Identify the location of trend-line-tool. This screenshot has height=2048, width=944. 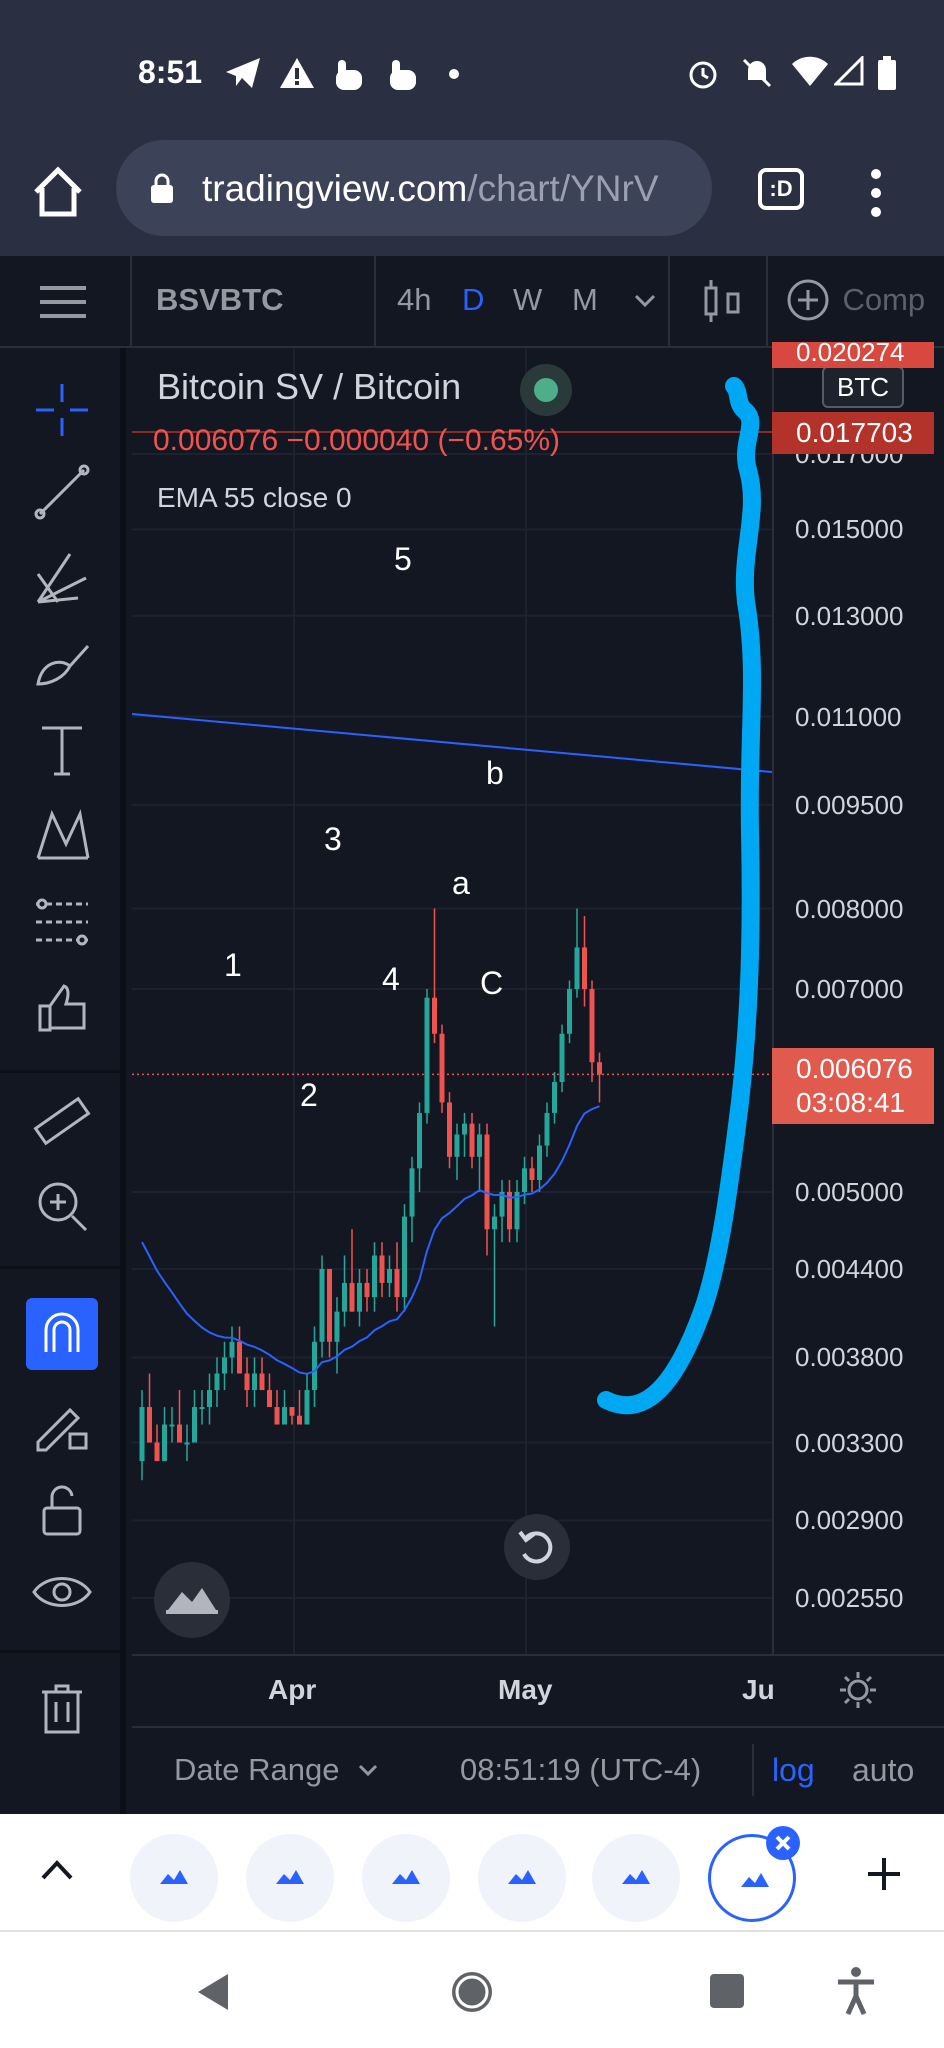
(62, 492).